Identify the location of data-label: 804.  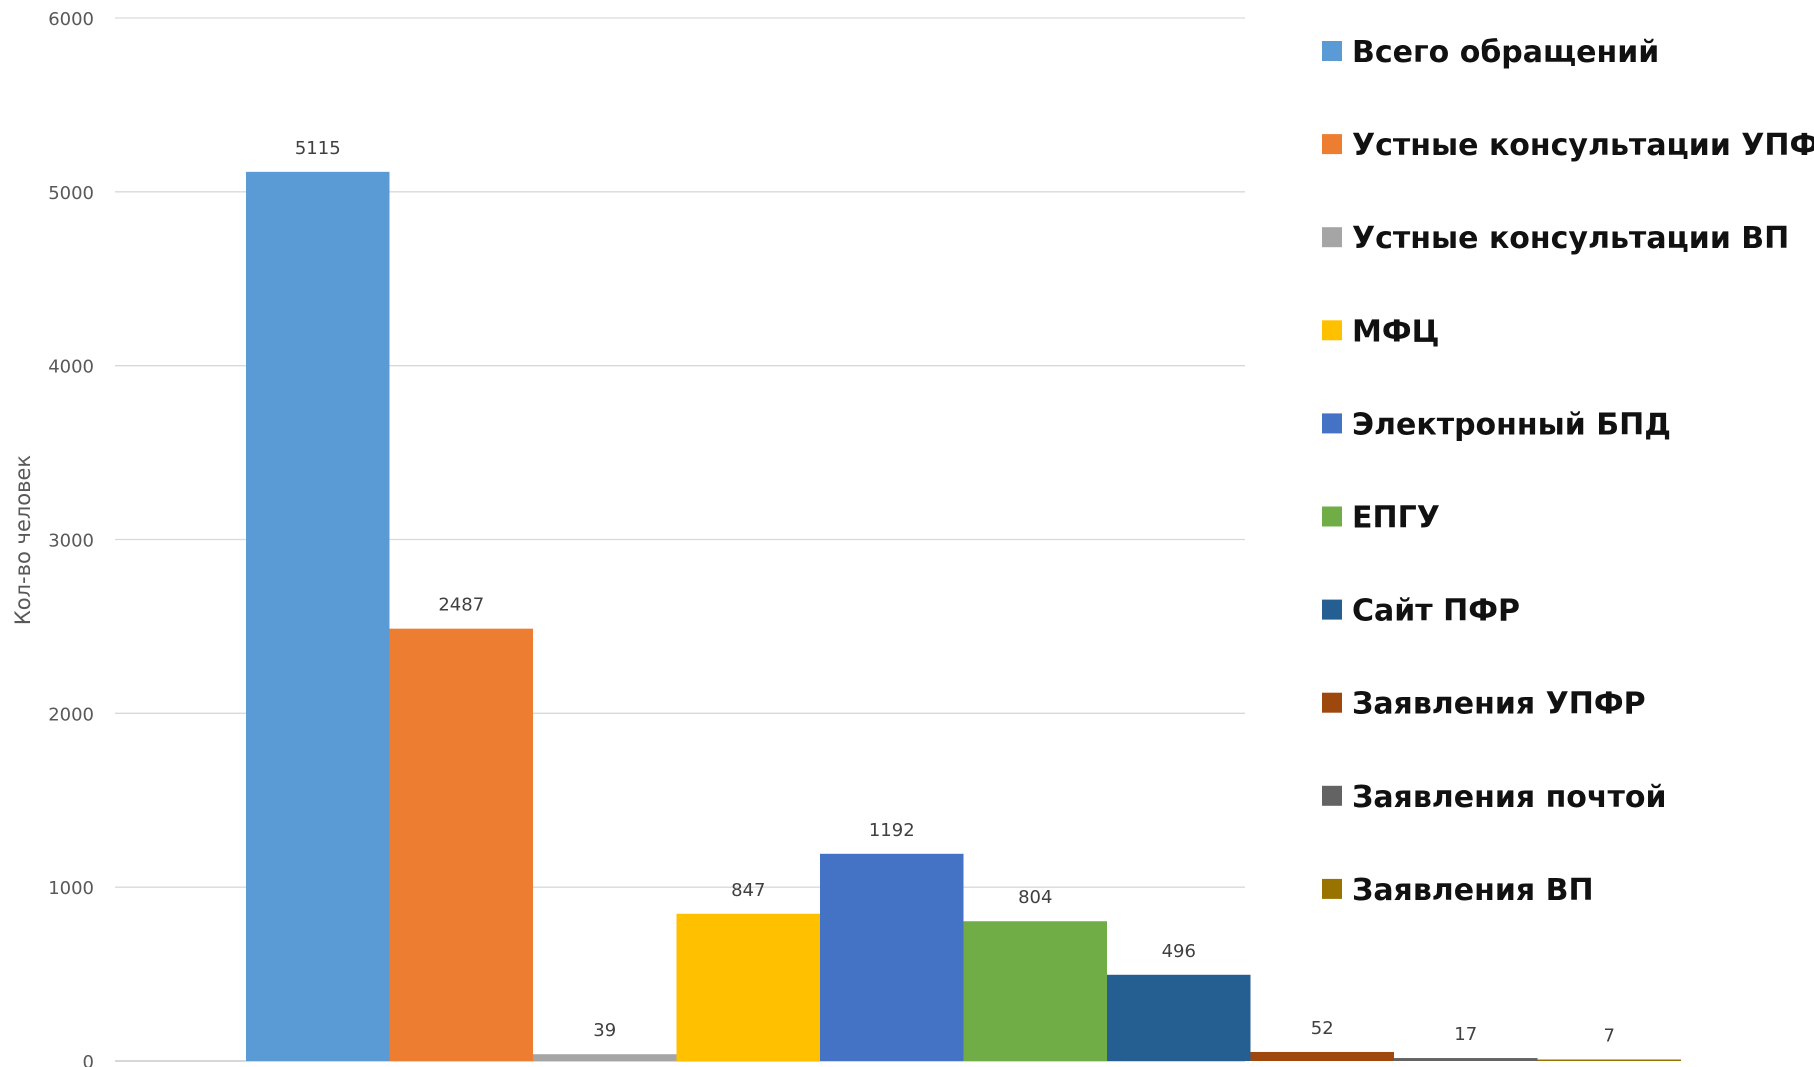
(1035, 897).